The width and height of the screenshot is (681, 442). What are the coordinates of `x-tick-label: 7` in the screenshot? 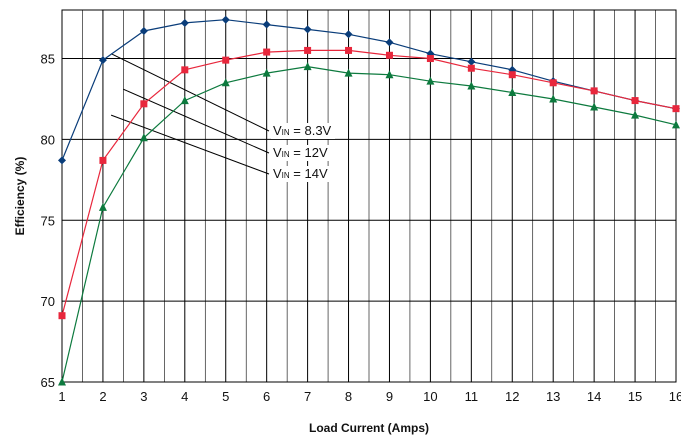 It's located at (307, 396).